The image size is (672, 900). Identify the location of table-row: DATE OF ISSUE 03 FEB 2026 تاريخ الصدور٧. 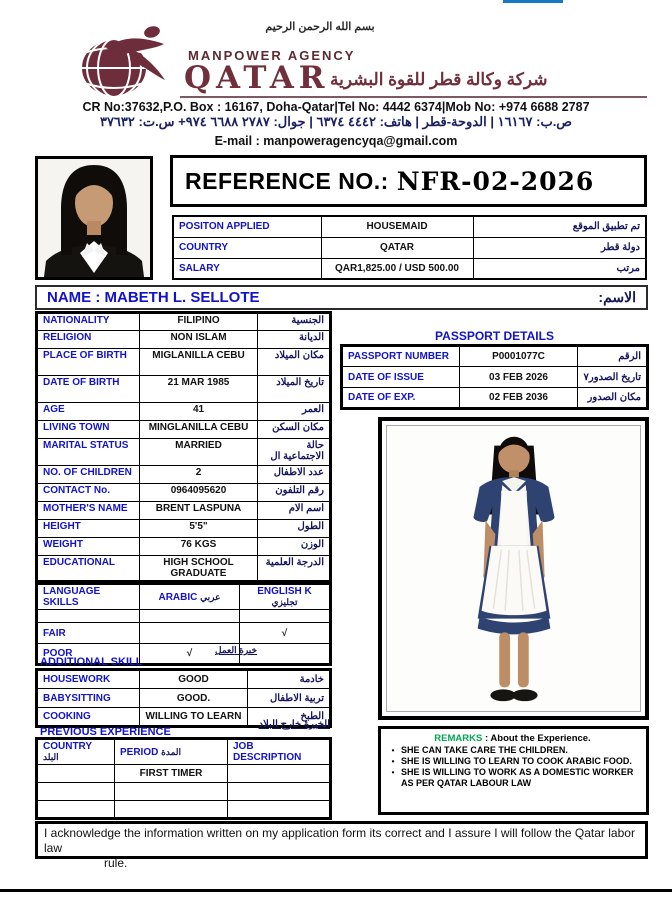
(494, 377).